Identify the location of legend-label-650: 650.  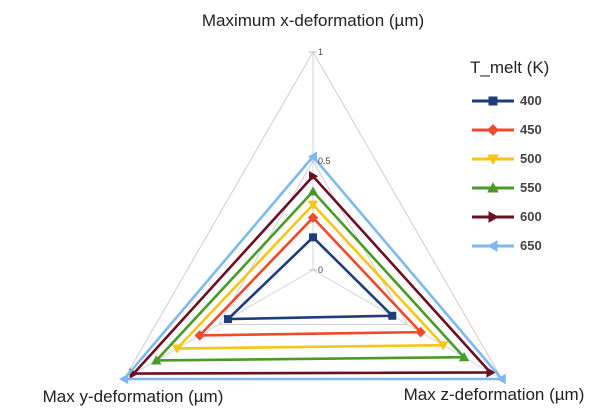
(531, 245).